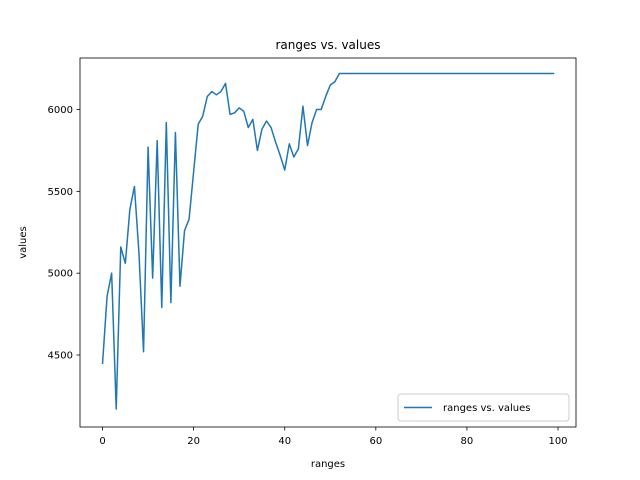  What do you see at coordinates (60, 356) in the screenshot?
I see `y-tick-label: 4500` at bounding box center [60, 356].